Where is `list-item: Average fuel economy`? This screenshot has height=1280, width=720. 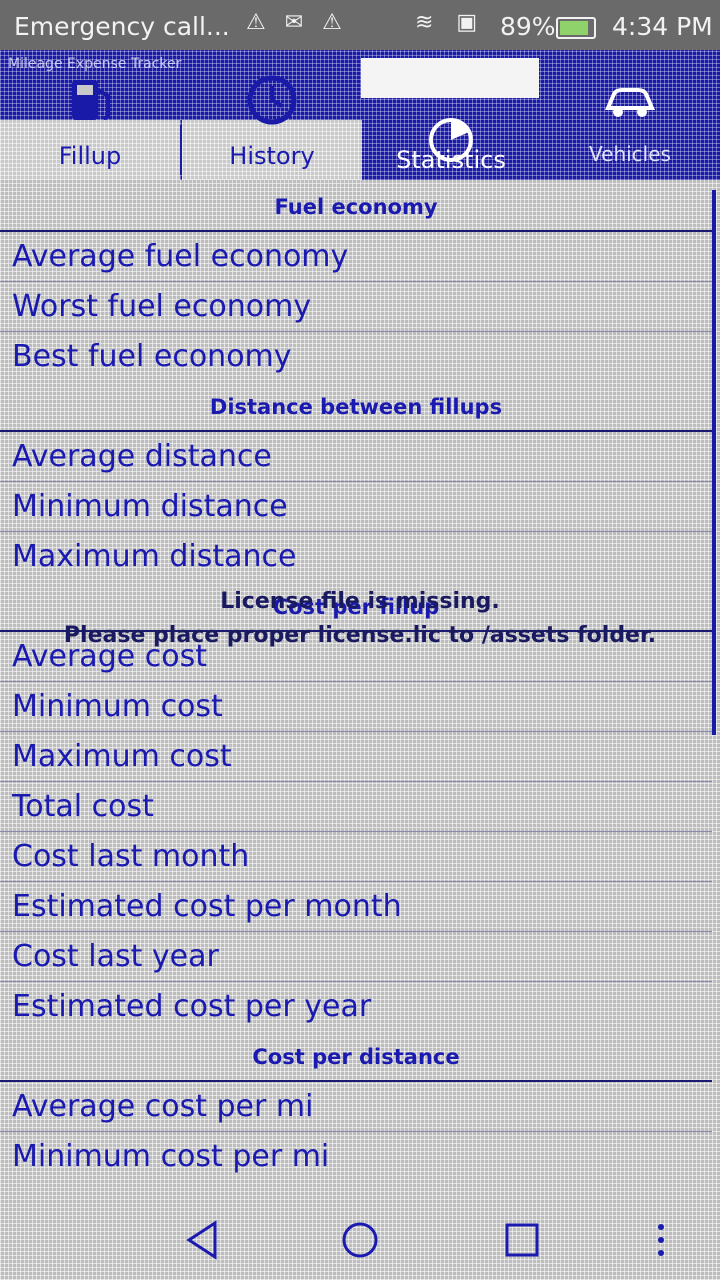
list-item: Average fuel economy is located at coordinates (356, 257).